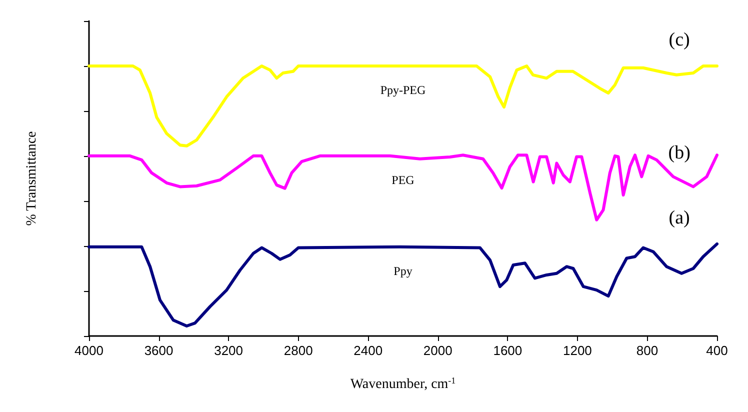  I want to click on x-tick-label: 2800, so click(298, 350).